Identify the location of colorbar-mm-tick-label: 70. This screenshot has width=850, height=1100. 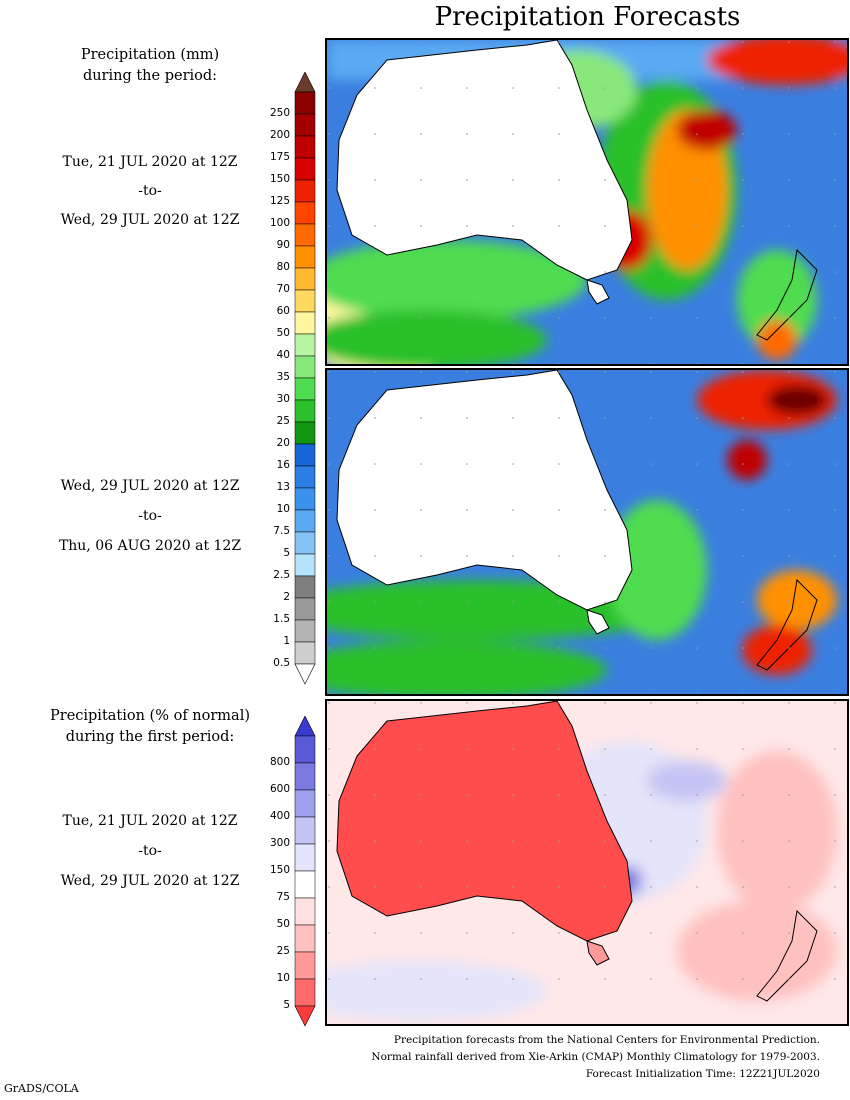
(283, 289).